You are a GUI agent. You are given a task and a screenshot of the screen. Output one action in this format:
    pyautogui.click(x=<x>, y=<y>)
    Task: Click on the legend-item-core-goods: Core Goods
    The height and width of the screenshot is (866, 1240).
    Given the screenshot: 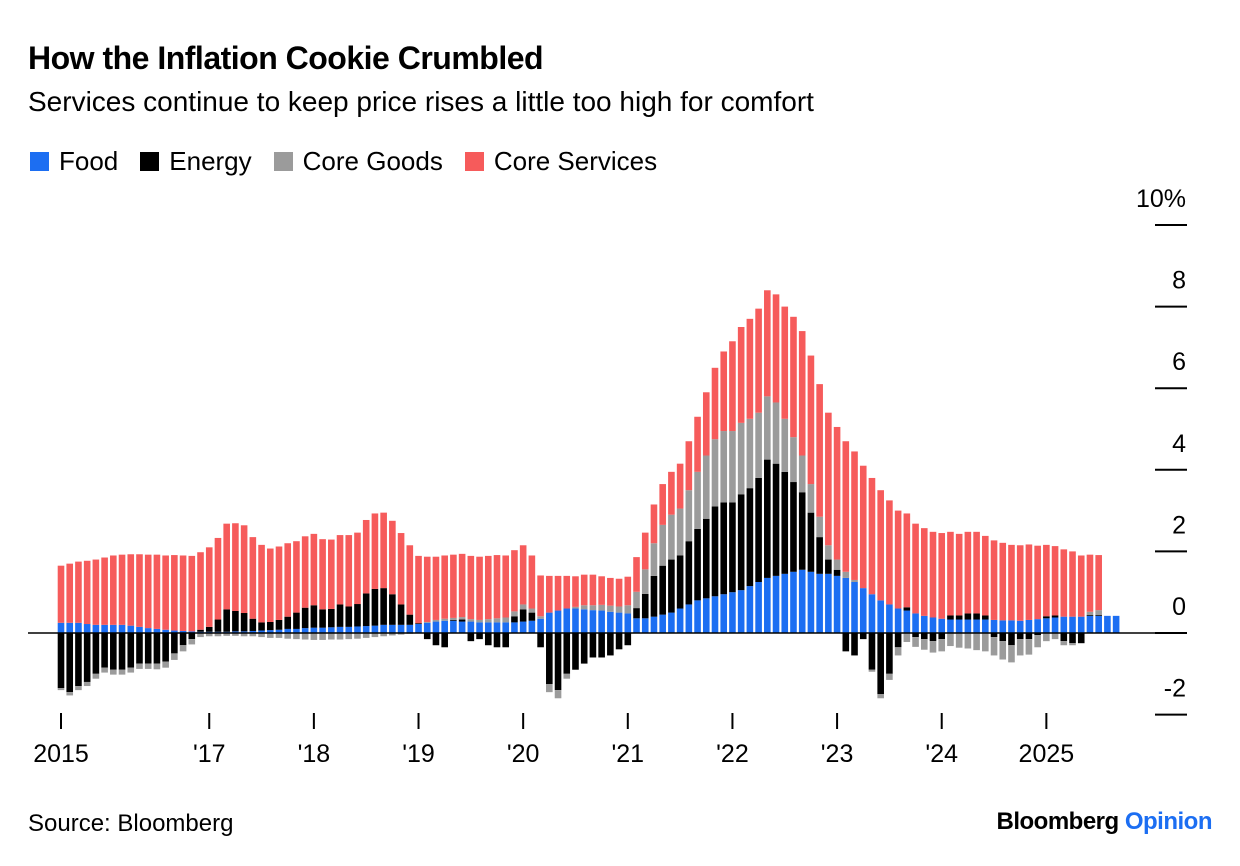 What is the action you would take?
    pyautogui.click(x=358, y=161)
    